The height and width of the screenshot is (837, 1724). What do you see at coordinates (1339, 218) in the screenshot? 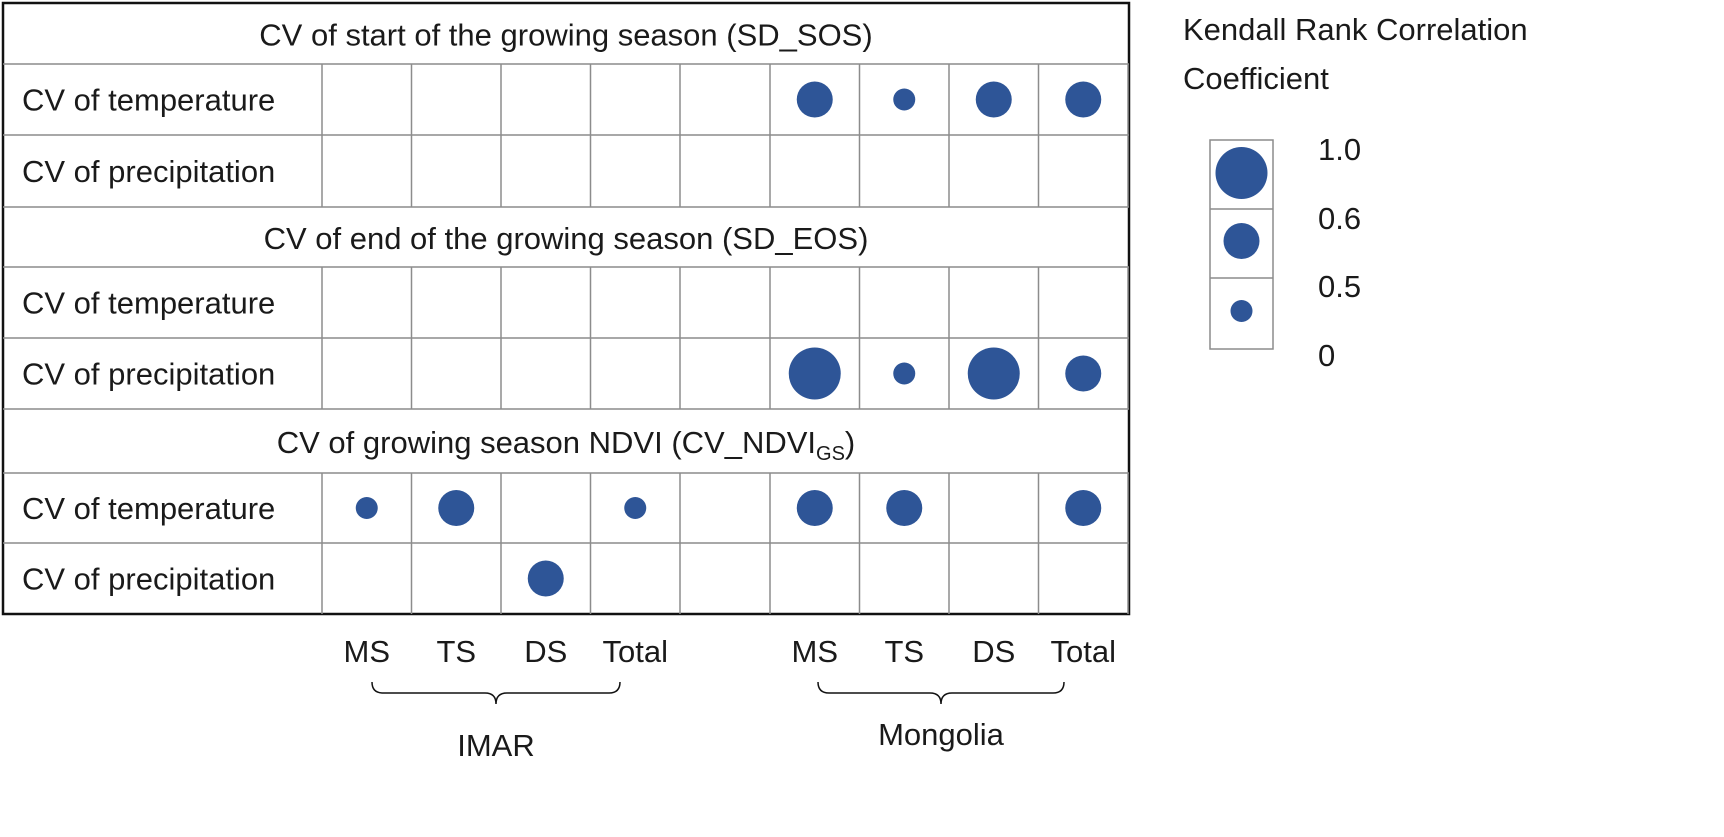
I see `legend-tick-label: 0.6` at bounding box center [1339, 218].